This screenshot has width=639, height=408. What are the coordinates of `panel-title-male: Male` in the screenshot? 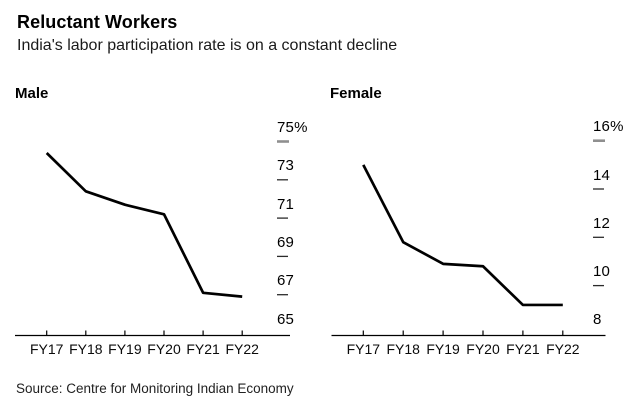 It's located at (32, 93).